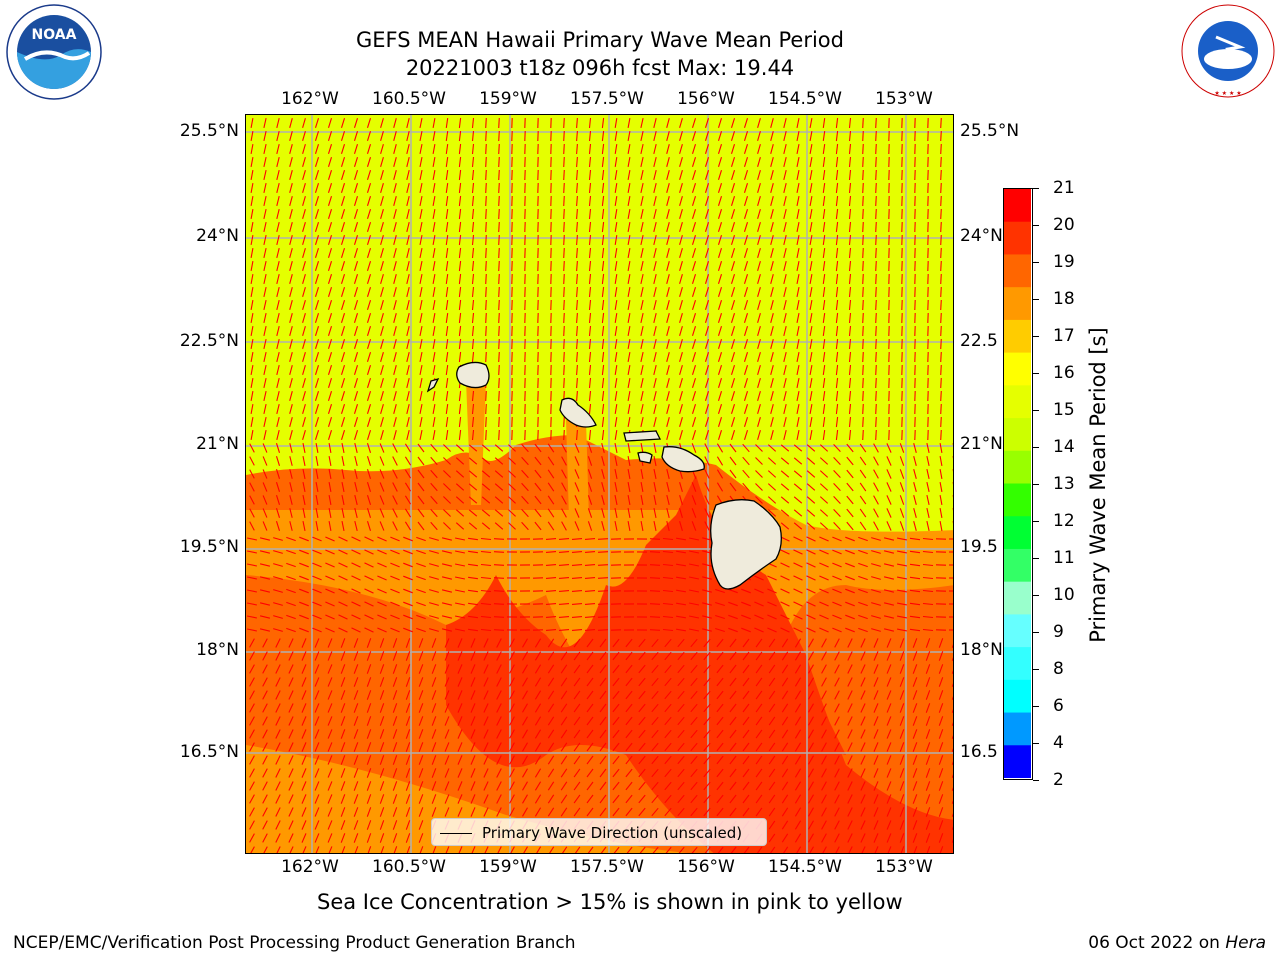 The image size is (1280, 960). What do you see at coordinates (456, 833) in the screenshot?
I see `legend-line-icon` at bounding box center [456, 833].